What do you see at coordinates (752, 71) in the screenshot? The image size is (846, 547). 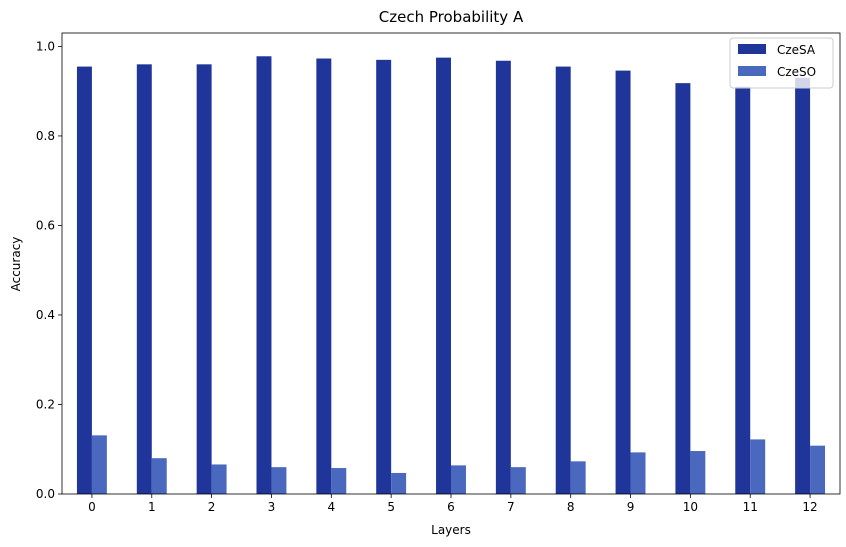 I see `legend-swatch-czeso` at bounding box center [752, 71].